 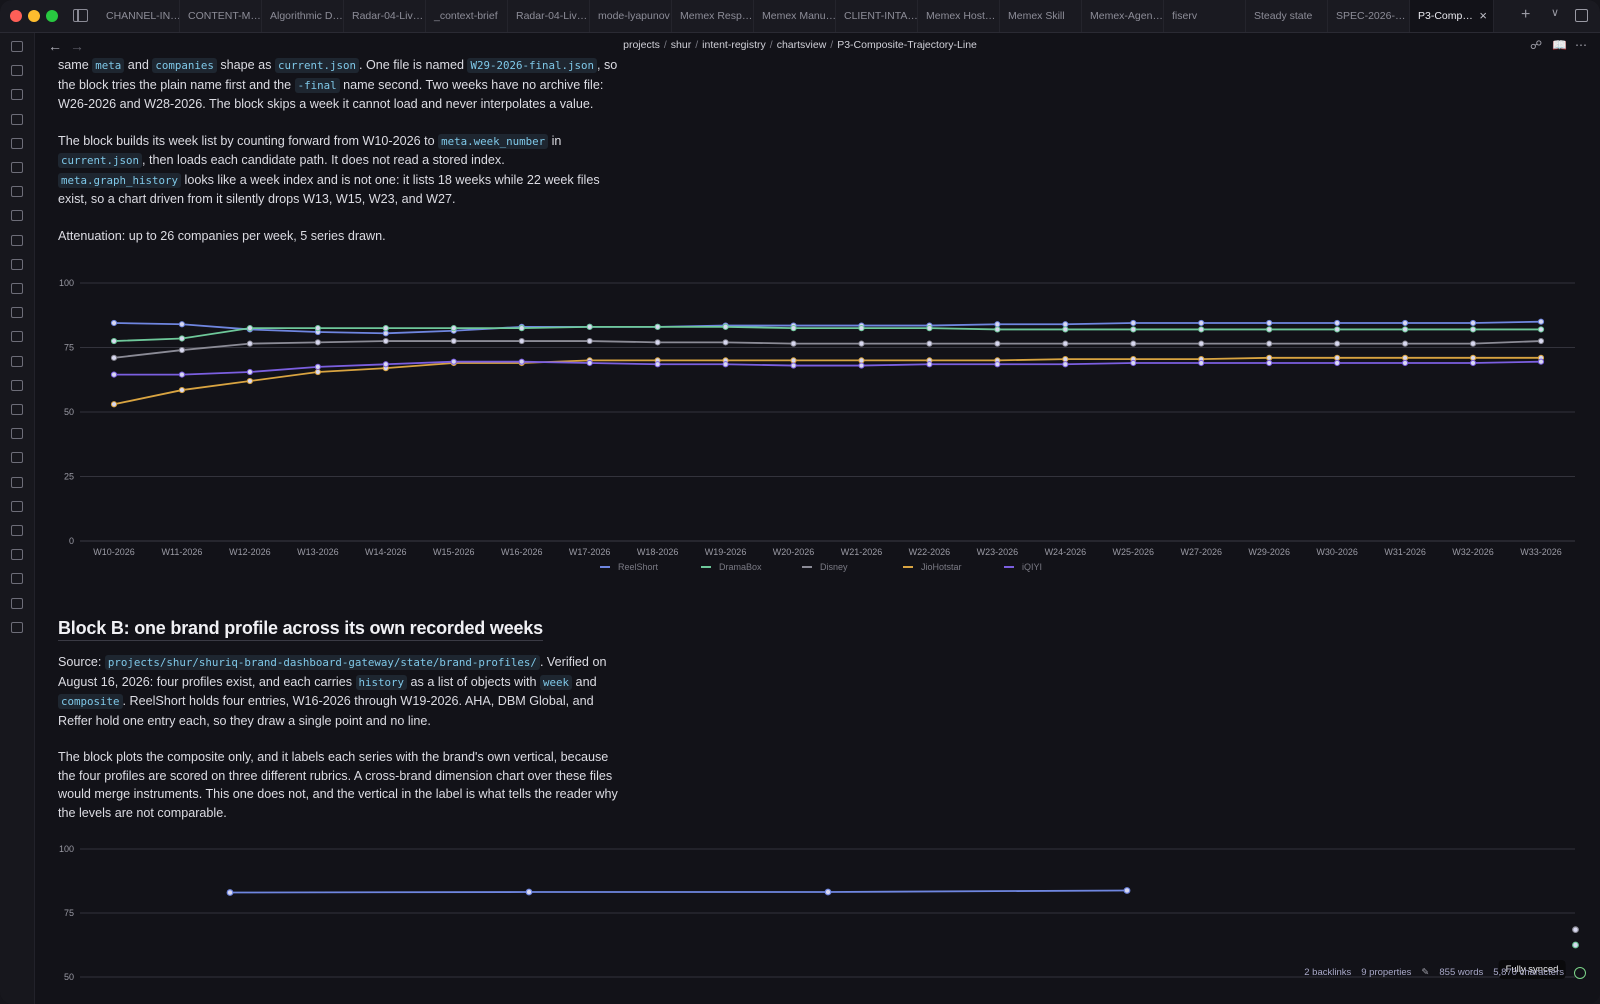 What do you see at coordinates (1201, 552) in the screenshot?
I see `x-tick-label: W27-2026` at bounding box center [1201, 552].